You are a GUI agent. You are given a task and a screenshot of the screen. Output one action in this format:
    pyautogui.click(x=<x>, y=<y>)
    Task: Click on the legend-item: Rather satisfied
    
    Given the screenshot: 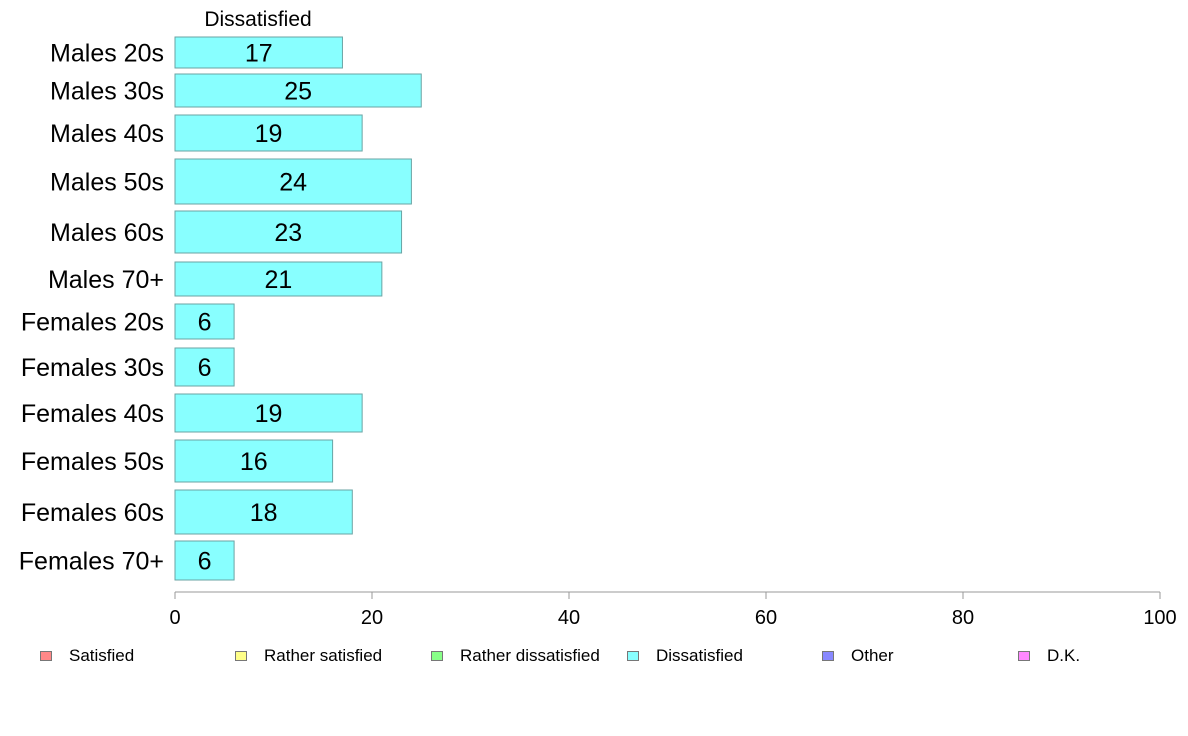 What is the action you would take?
    pyautogui.click(x=308, y=656)
    